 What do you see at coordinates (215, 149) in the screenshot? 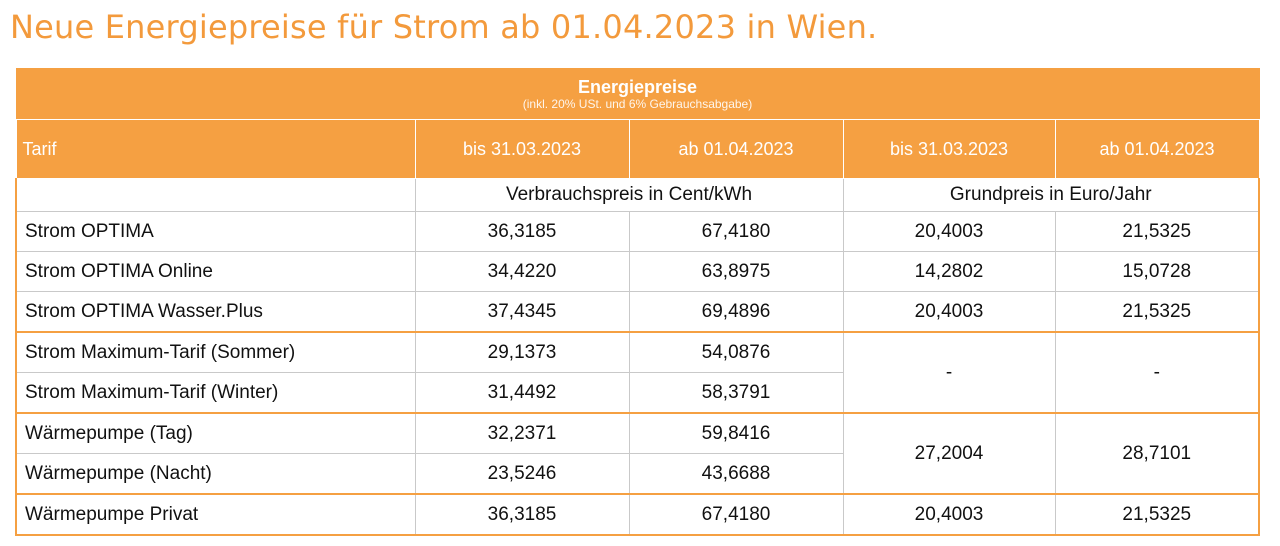
I see `col-header-tarif: Tarif` at bounding box center [215, 149].